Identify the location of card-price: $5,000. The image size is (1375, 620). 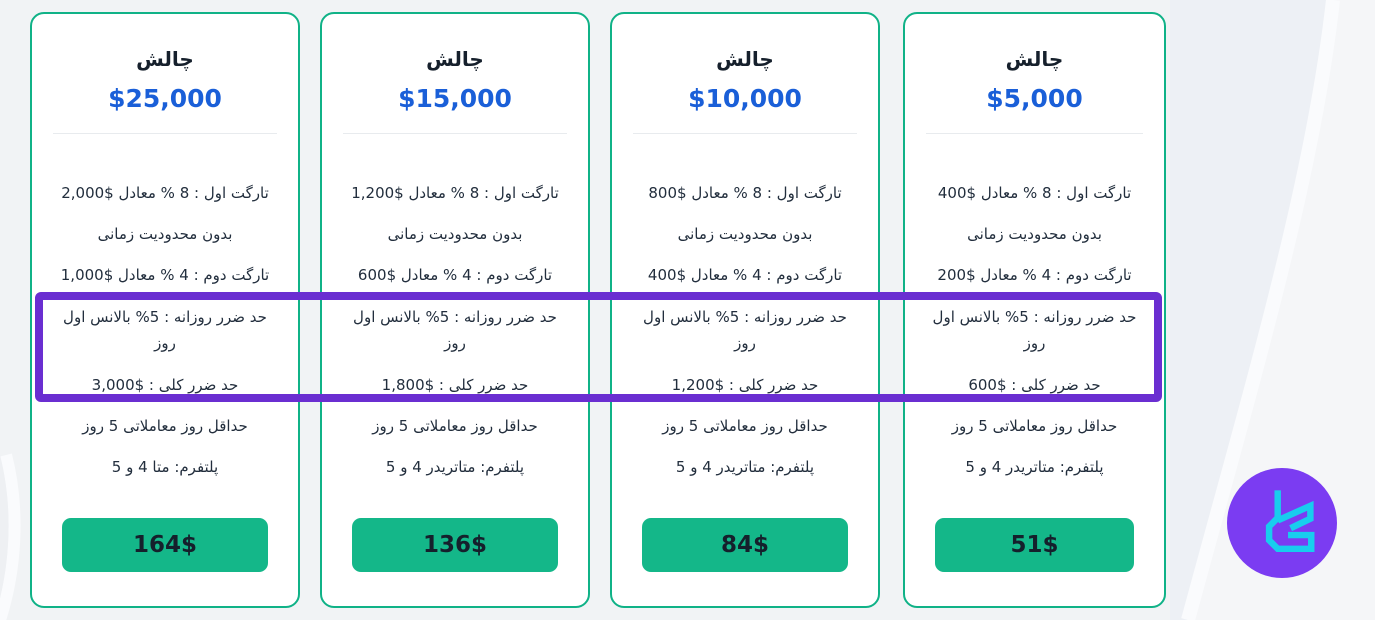
(1034, 98).